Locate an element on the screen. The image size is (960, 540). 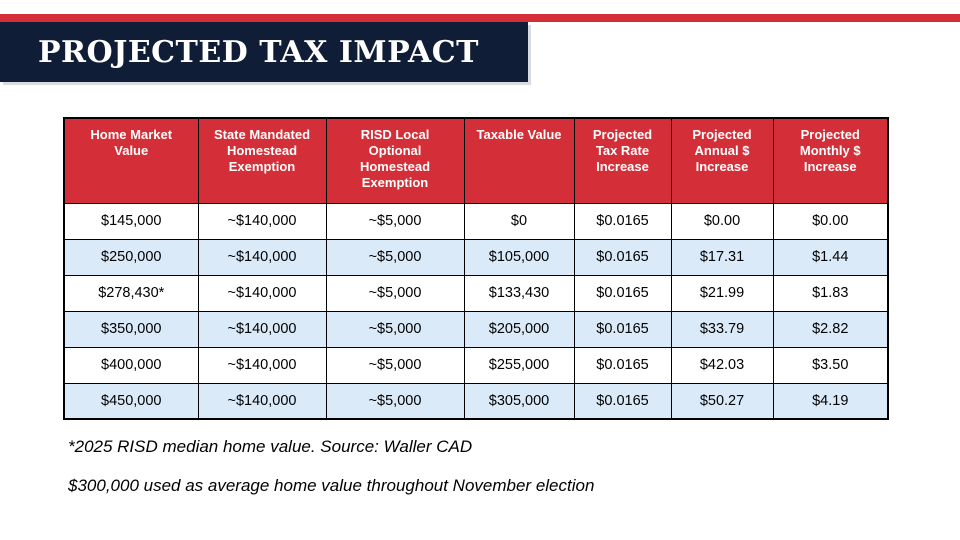
table-cell: $2.82 is located at coordinates (830, 329).